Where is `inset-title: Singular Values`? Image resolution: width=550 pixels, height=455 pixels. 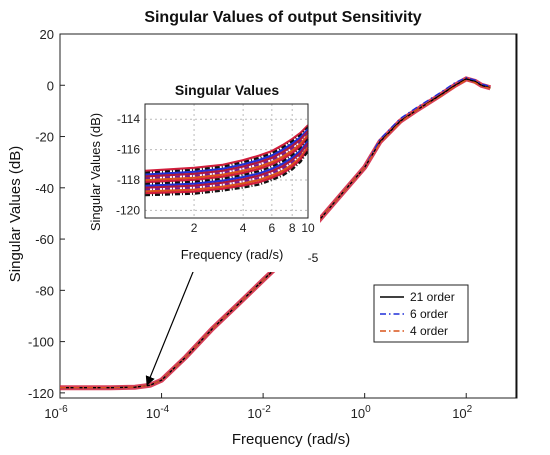
inset-title: Singular Values is located at coordinates (227, 90).